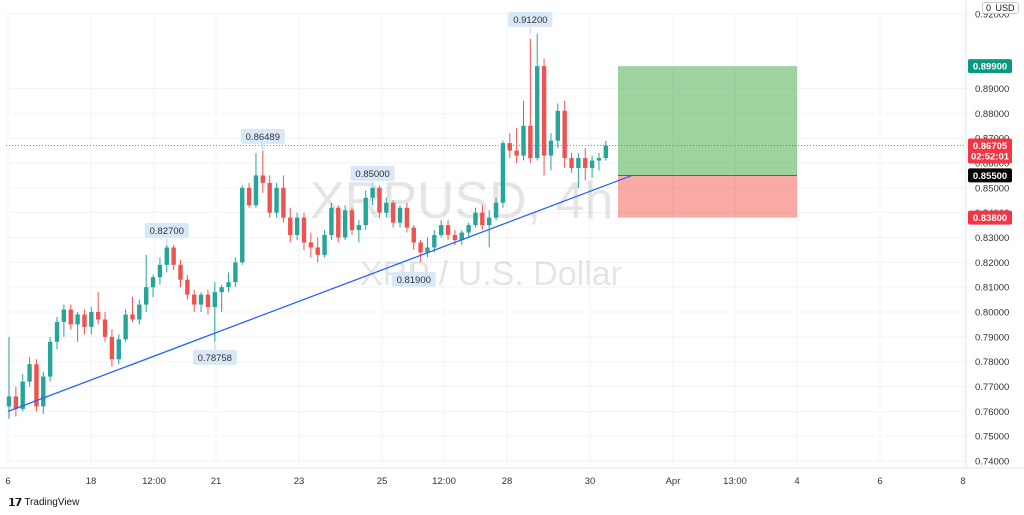 This screenshot has width=1024, height=515. I want to click on callout-label: 0.85000, so click(372, 174).